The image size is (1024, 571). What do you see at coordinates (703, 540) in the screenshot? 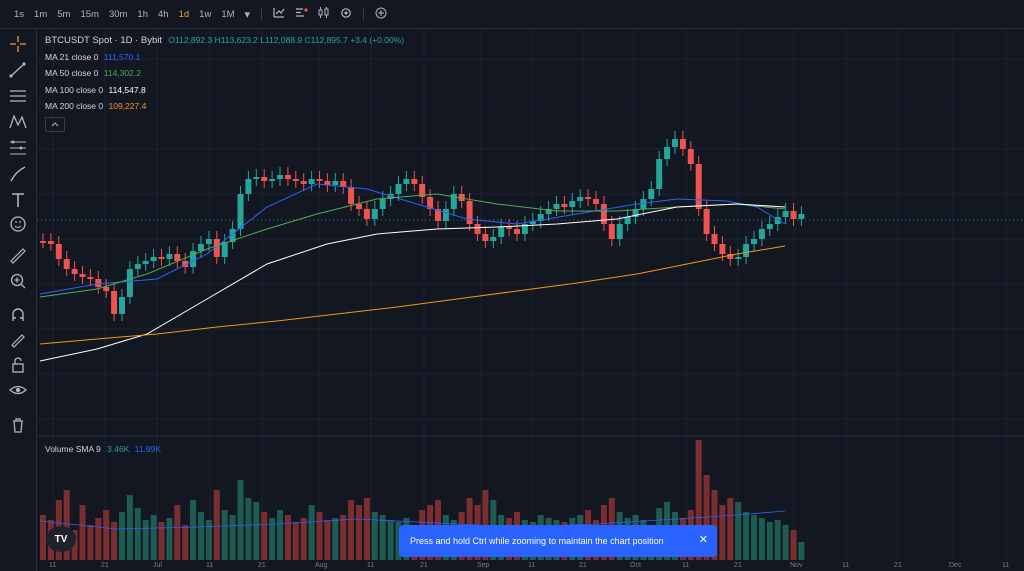
I see `close-icon: ✕` at bounding box center [703, 540].